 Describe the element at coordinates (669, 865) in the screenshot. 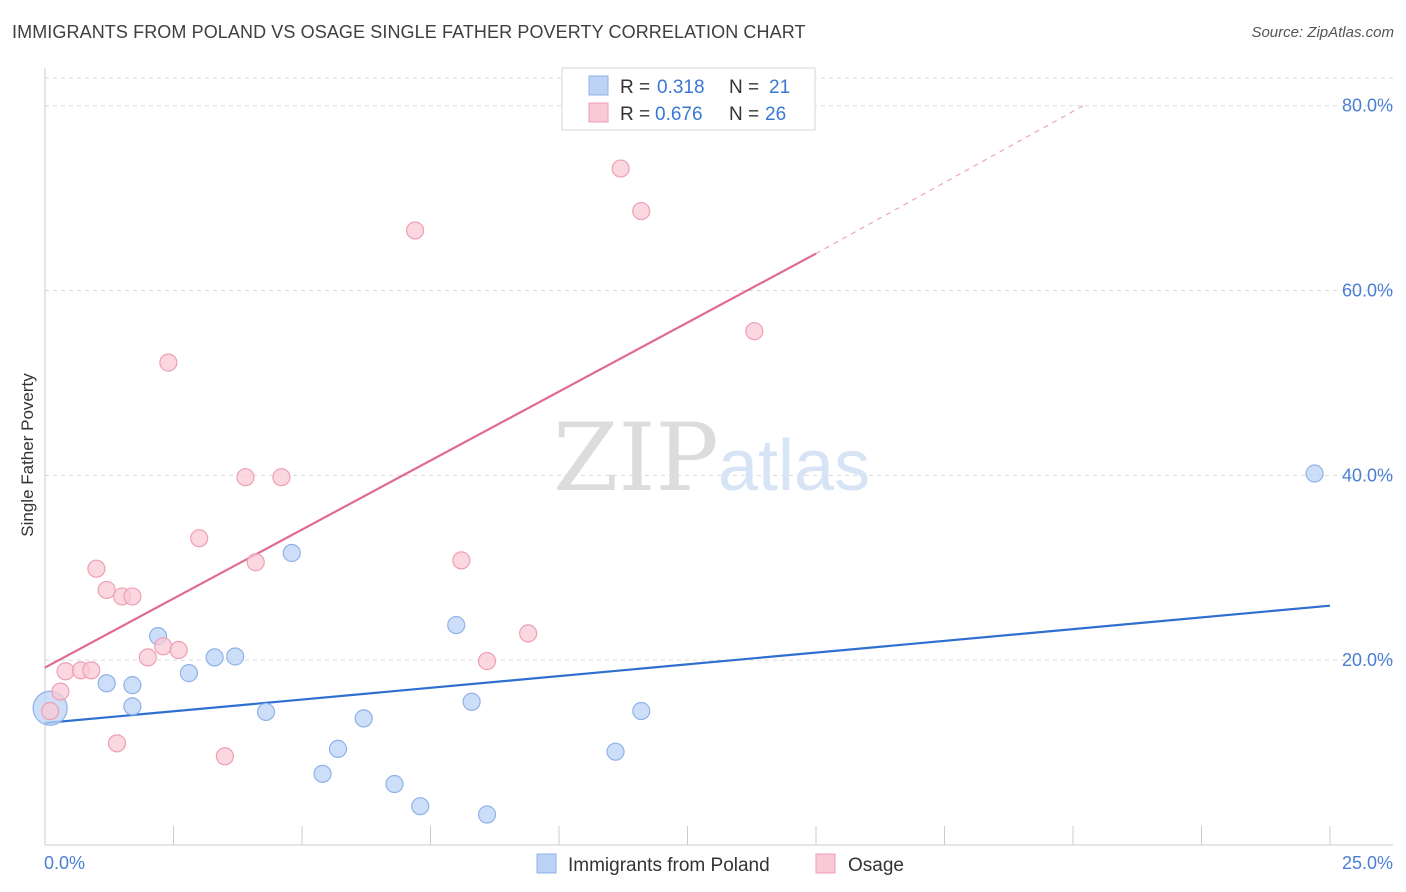

I see `bottom-legend-label-blue: Immigrants from Poland` at that location.